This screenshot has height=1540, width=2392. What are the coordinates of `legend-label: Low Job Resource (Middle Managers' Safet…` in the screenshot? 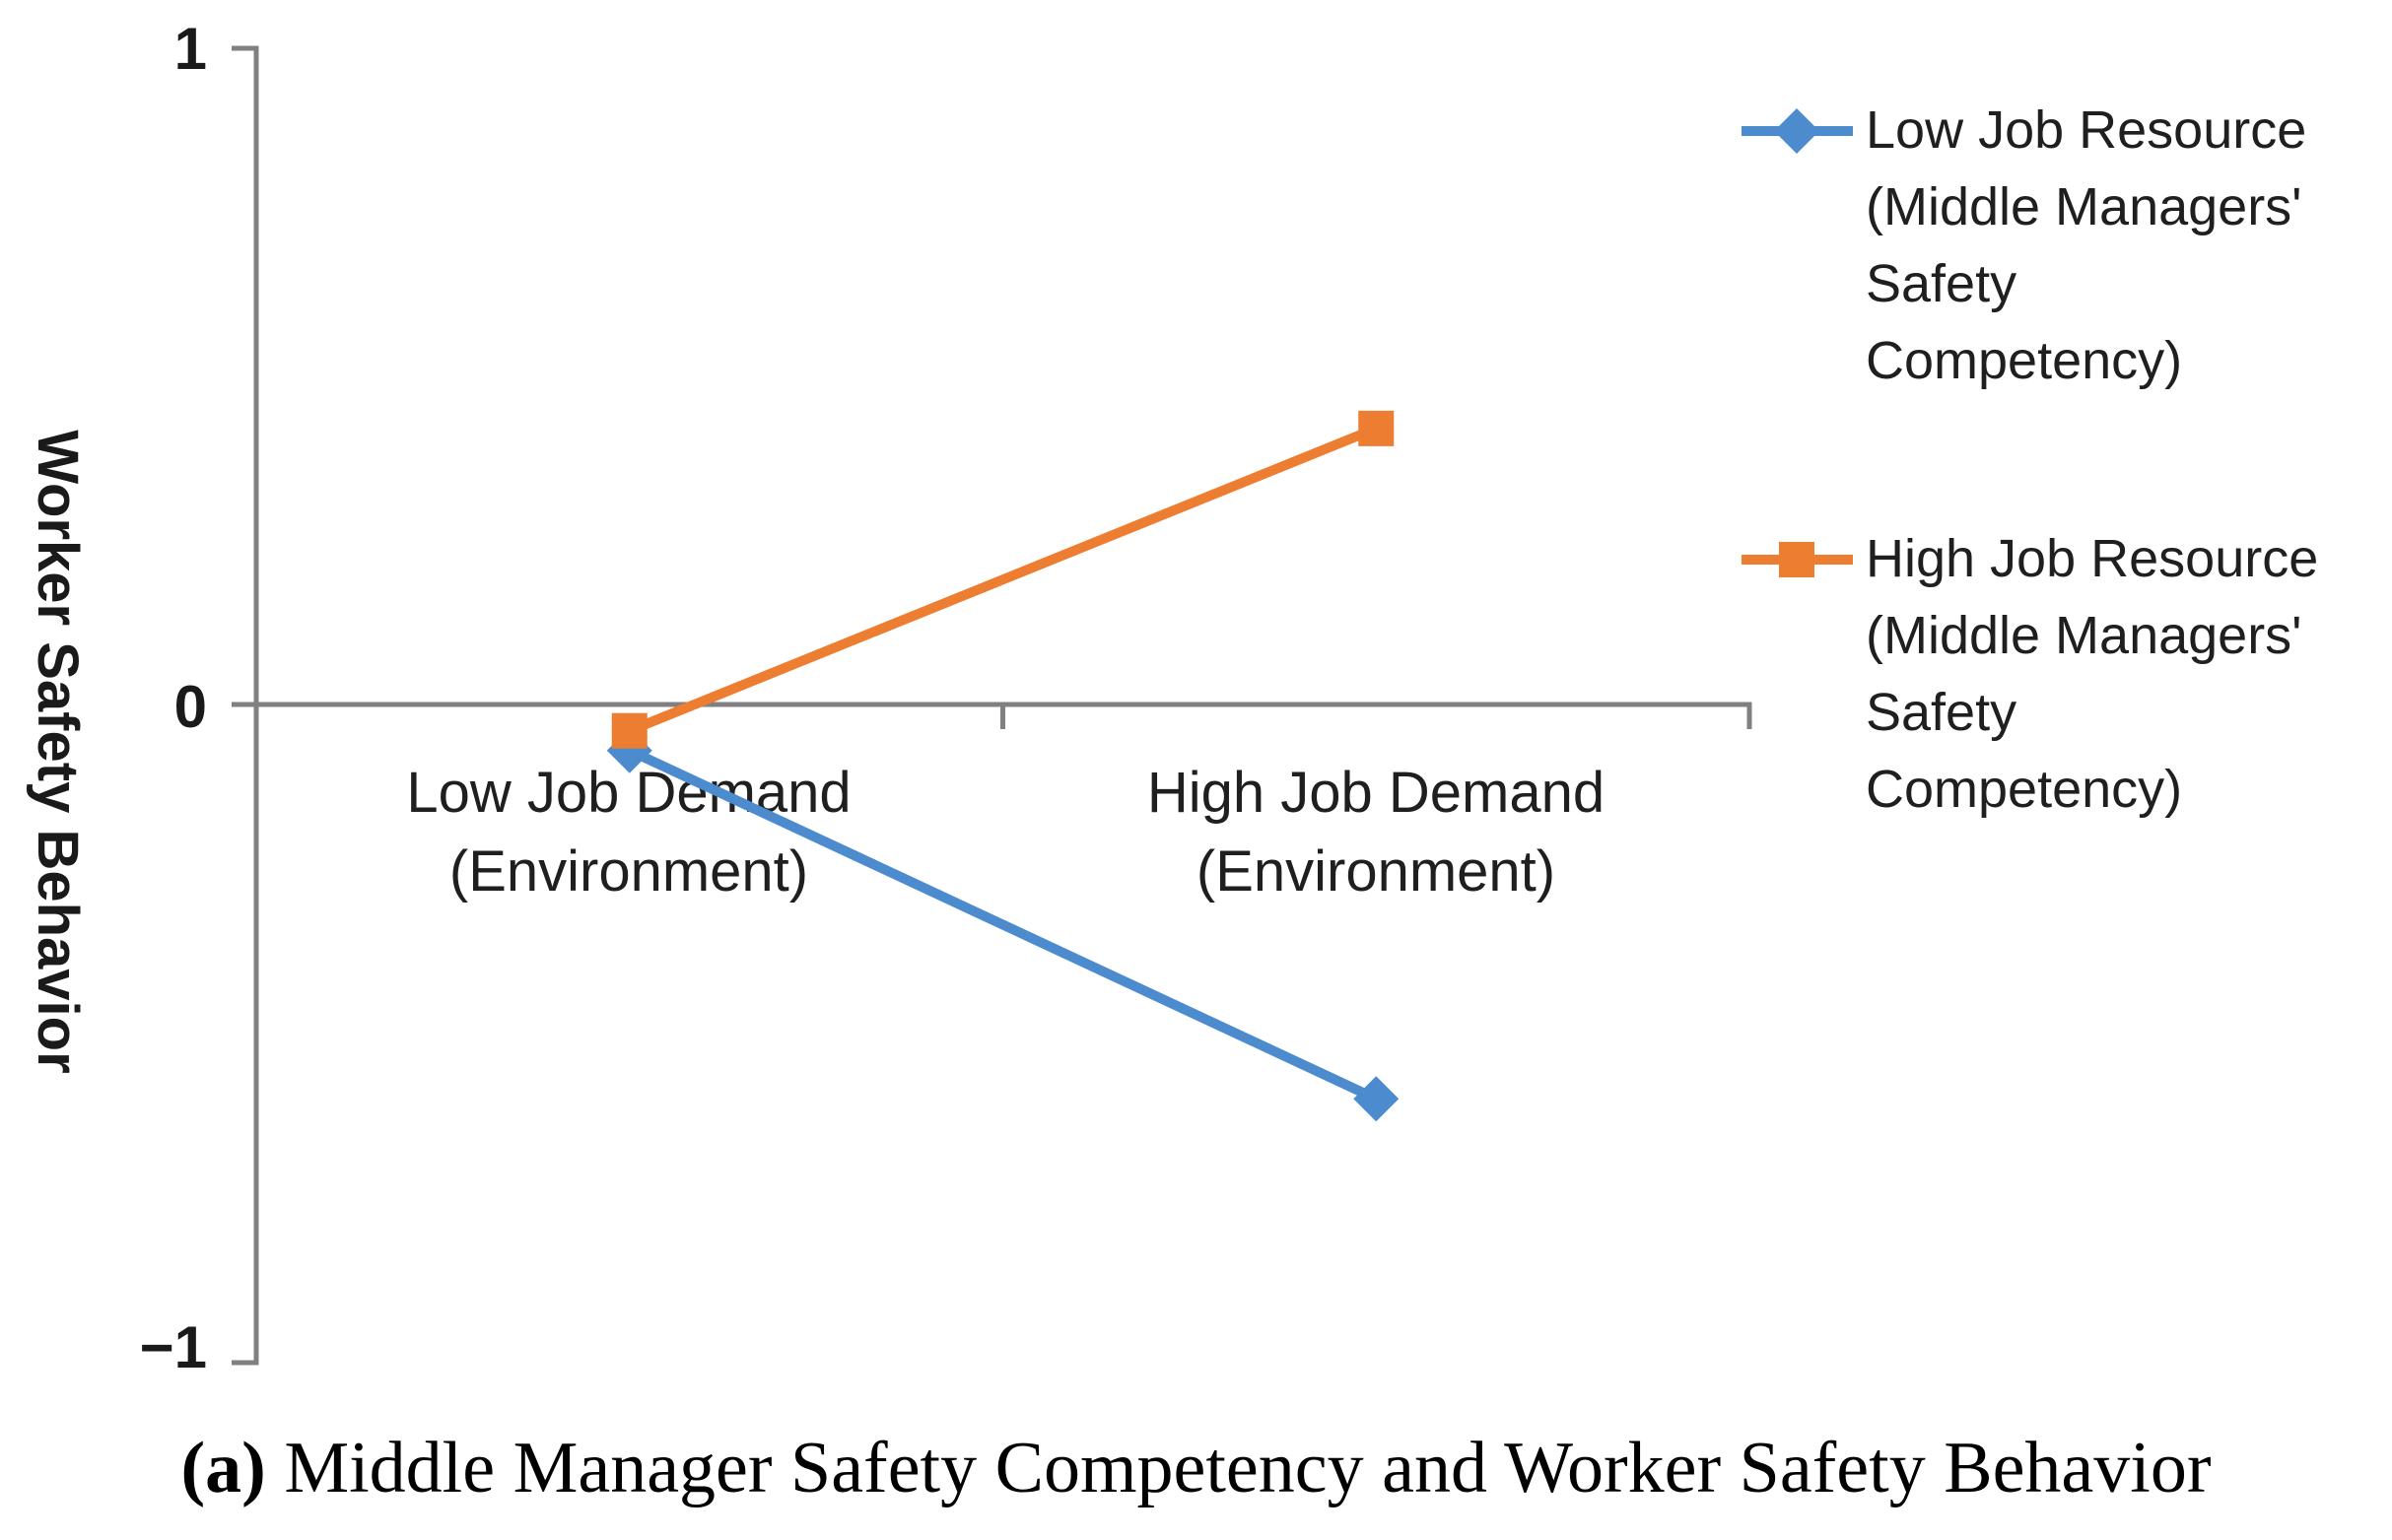 It's located at (2086, 246).